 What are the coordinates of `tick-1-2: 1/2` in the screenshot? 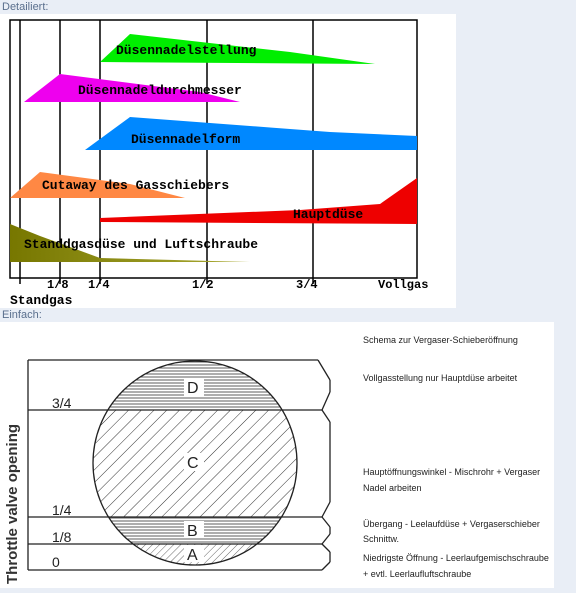 It's located at (203, 285).